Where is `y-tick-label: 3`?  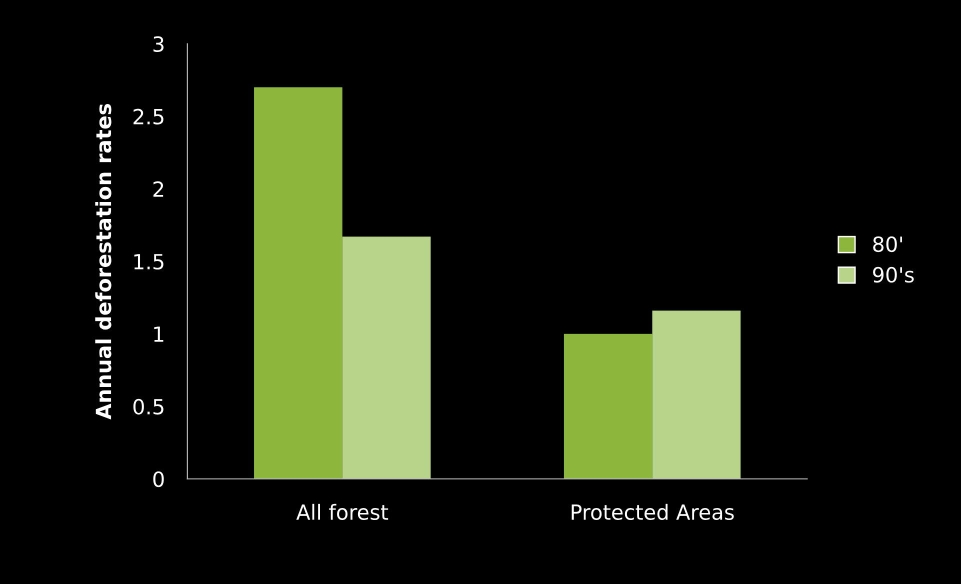
y-tick-label: 3 is located at coordinates (159, 44).